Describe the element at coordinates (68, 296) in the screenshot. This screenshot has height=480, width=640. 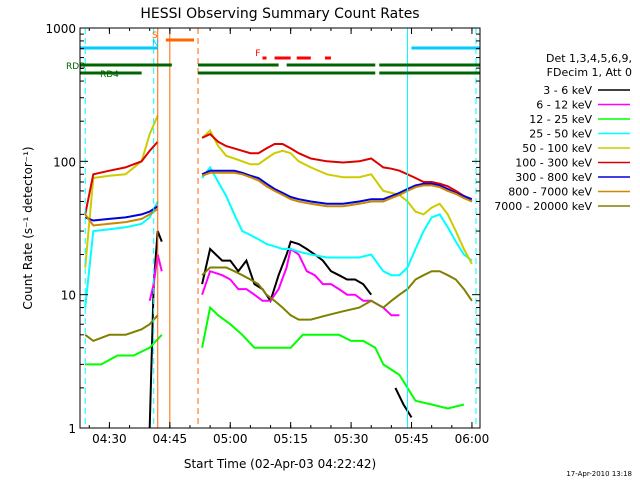
I see `y-tick-label-2: 10` at that location.